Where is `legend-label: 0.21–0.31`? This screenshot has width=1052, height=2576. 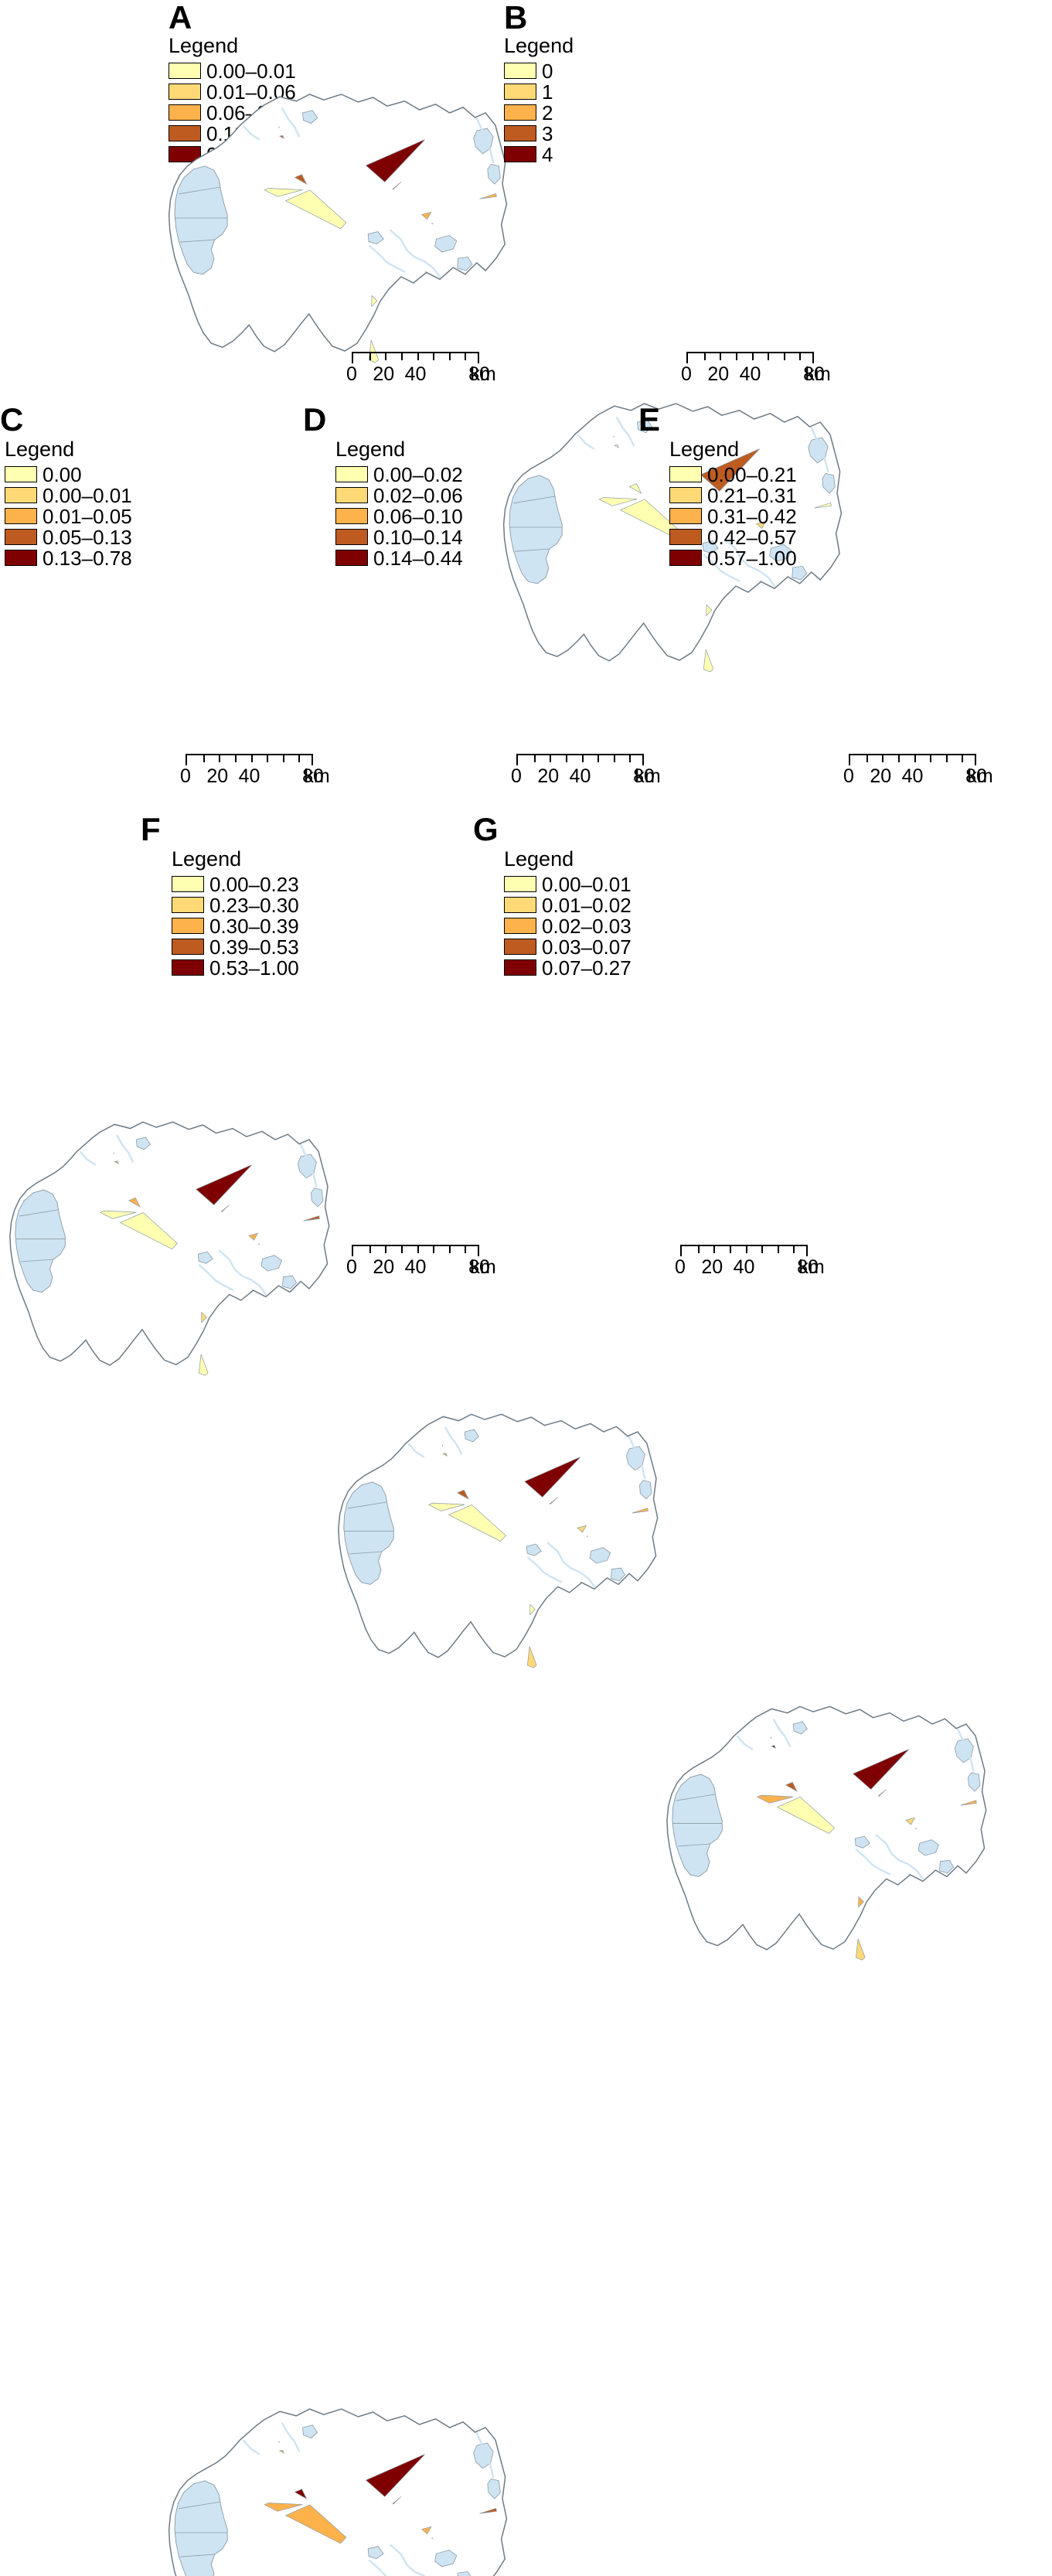
legend-label: 0.21–0.31 is located at coordinates (752, 495).